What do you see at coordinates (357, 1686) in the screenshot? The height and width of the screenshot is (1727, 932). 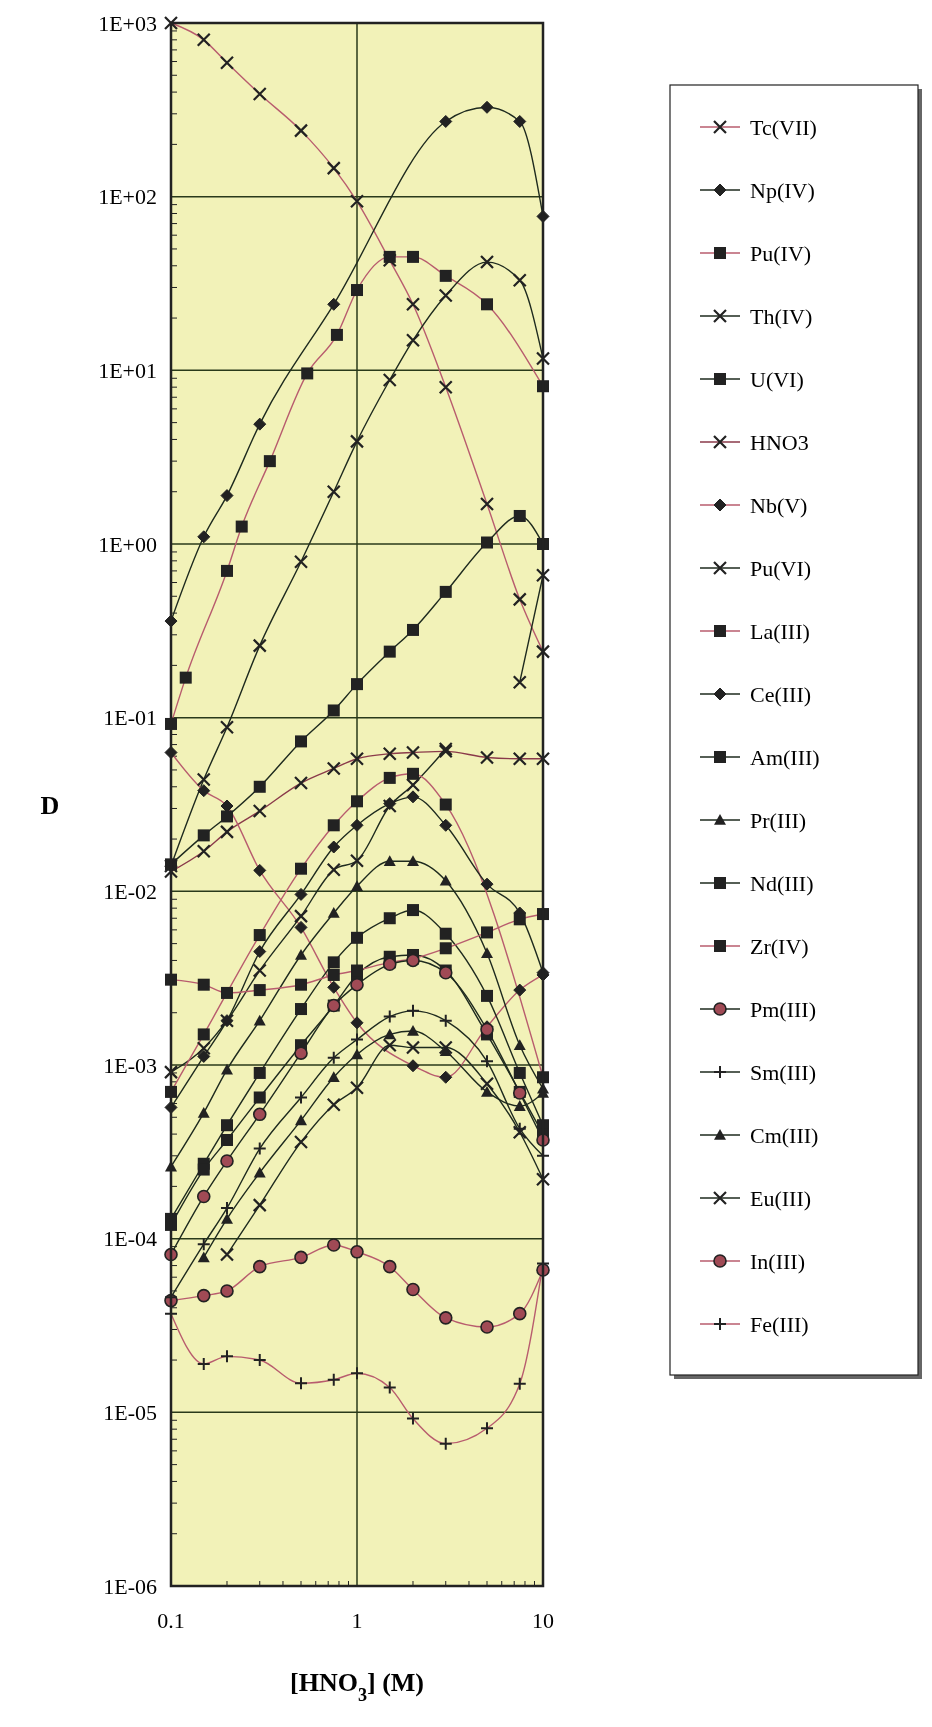 I see `x-axis-title: [HNO$_{3}$] (M)` at bounding box center [357, 1686].